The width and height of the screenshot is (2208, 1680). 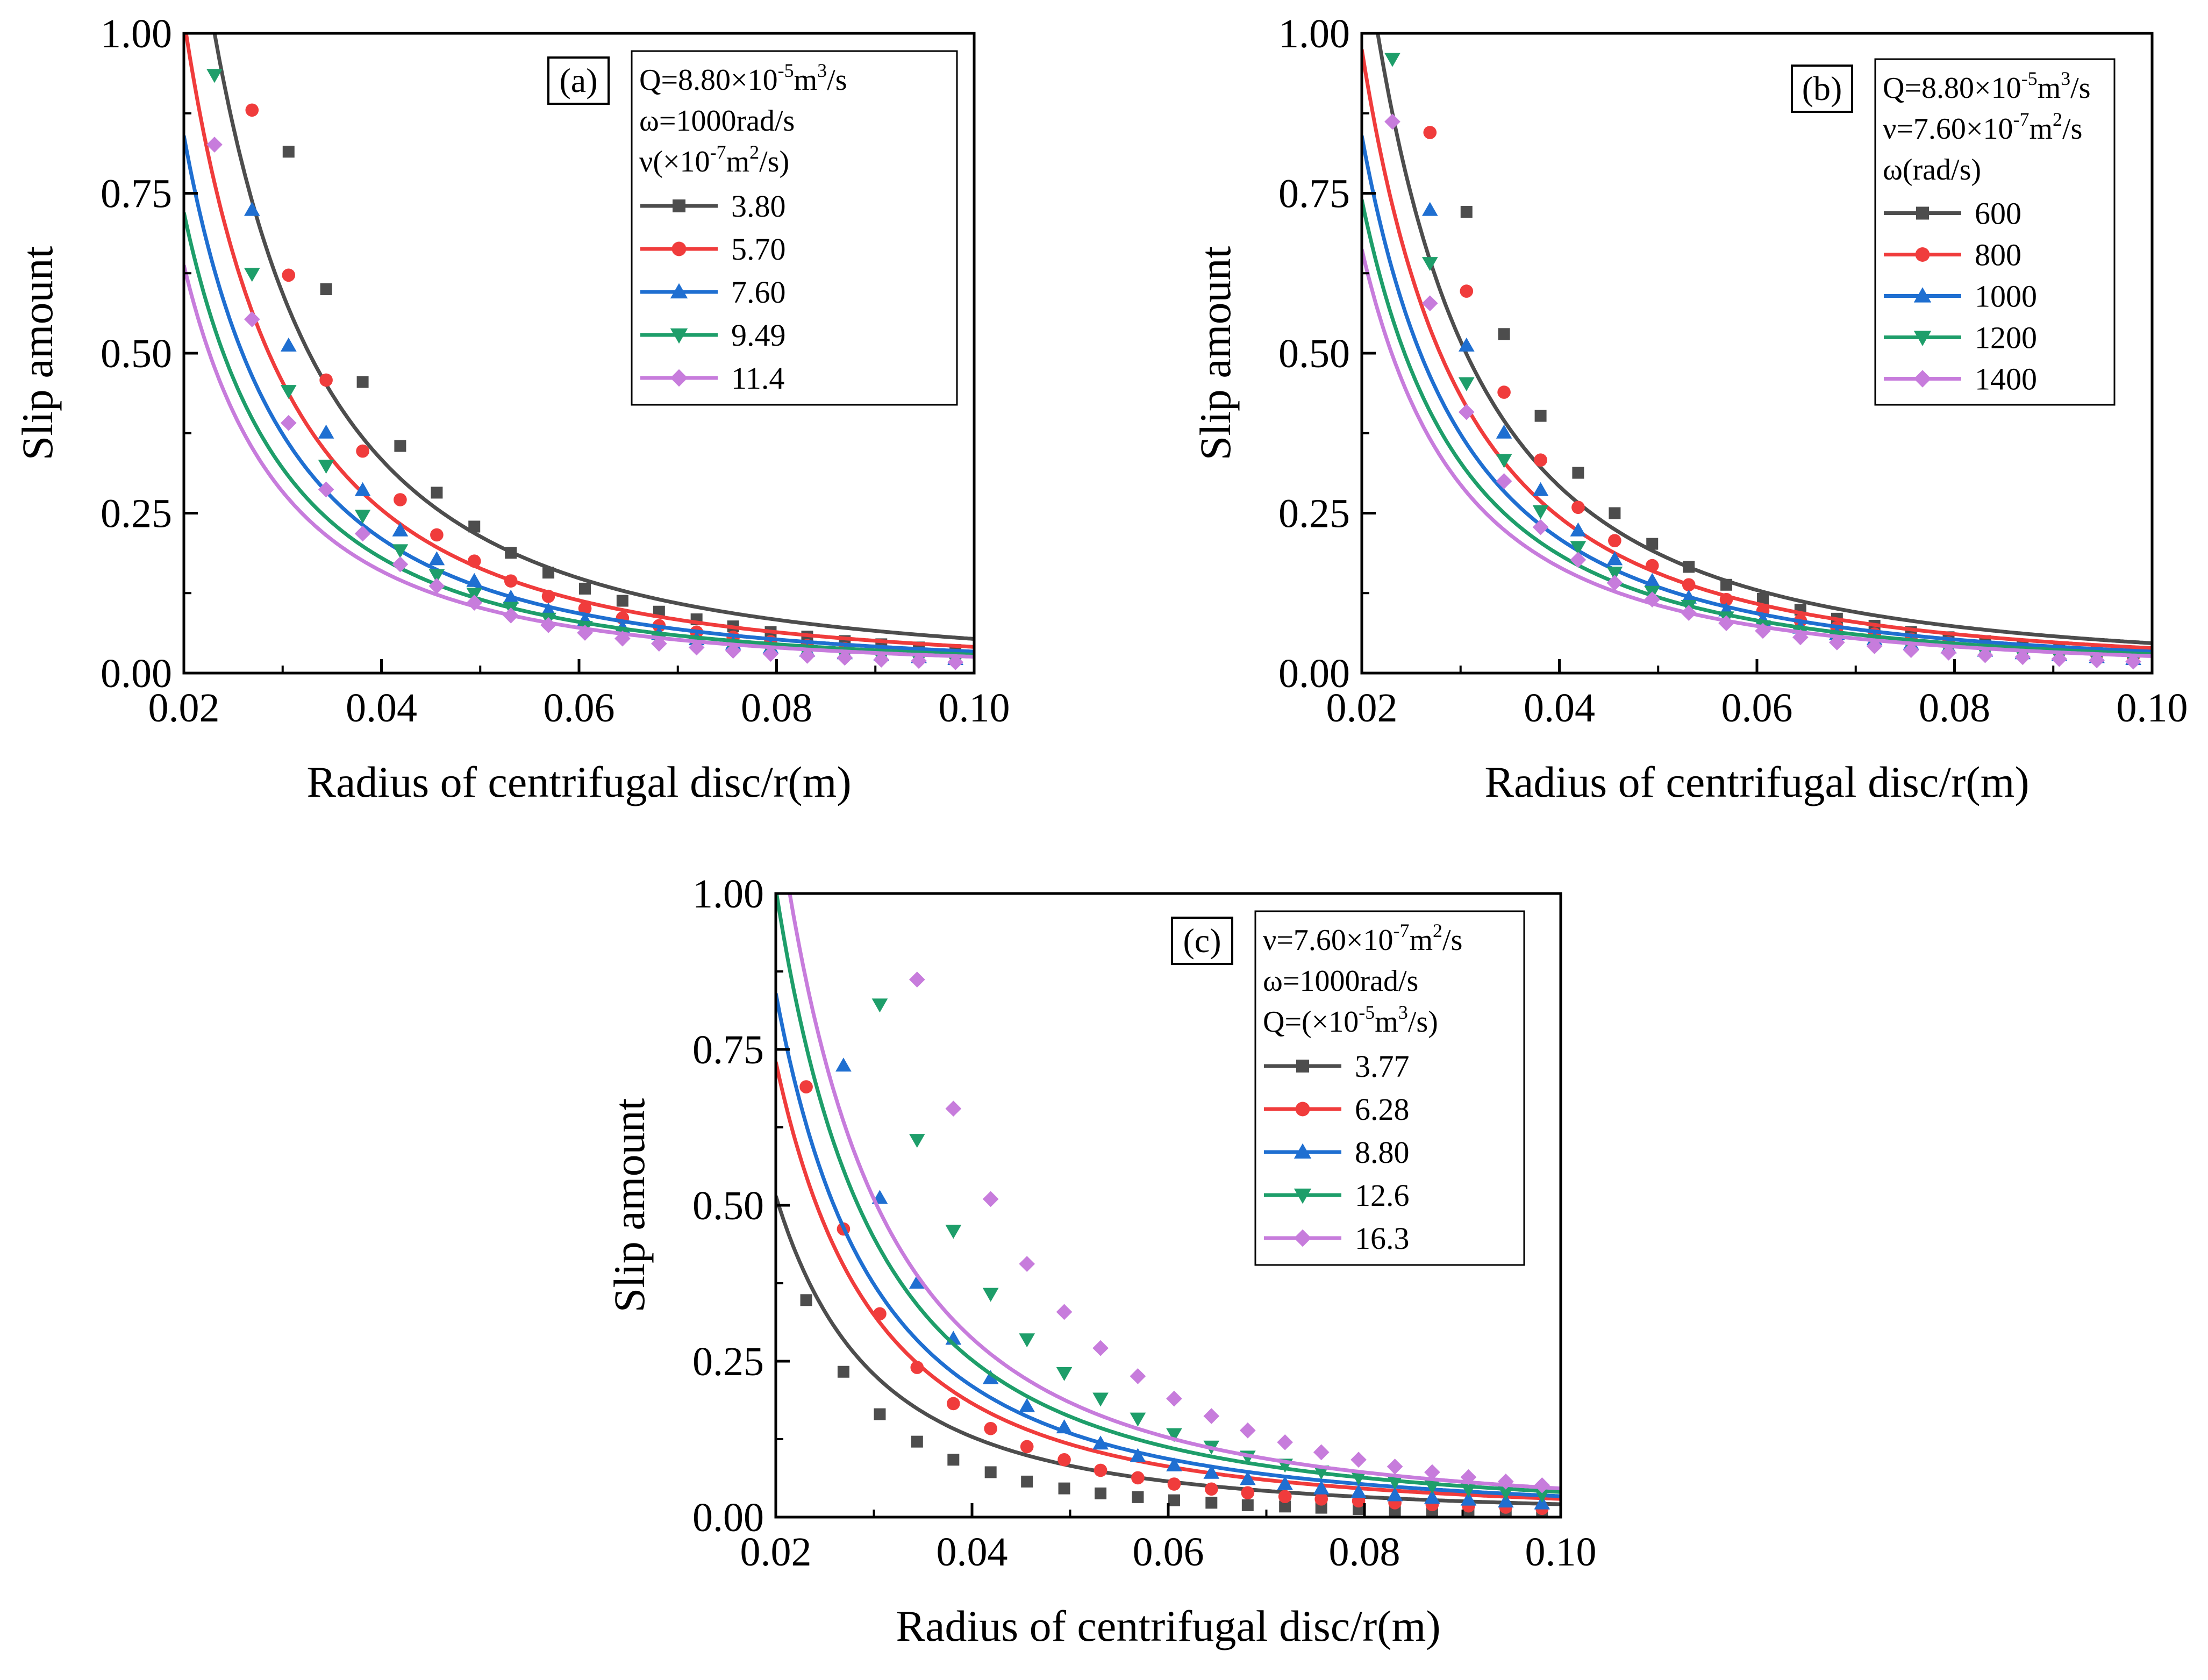 I want to click on legend-header-line: ω(rad/s), so click(x=1932, y=170).